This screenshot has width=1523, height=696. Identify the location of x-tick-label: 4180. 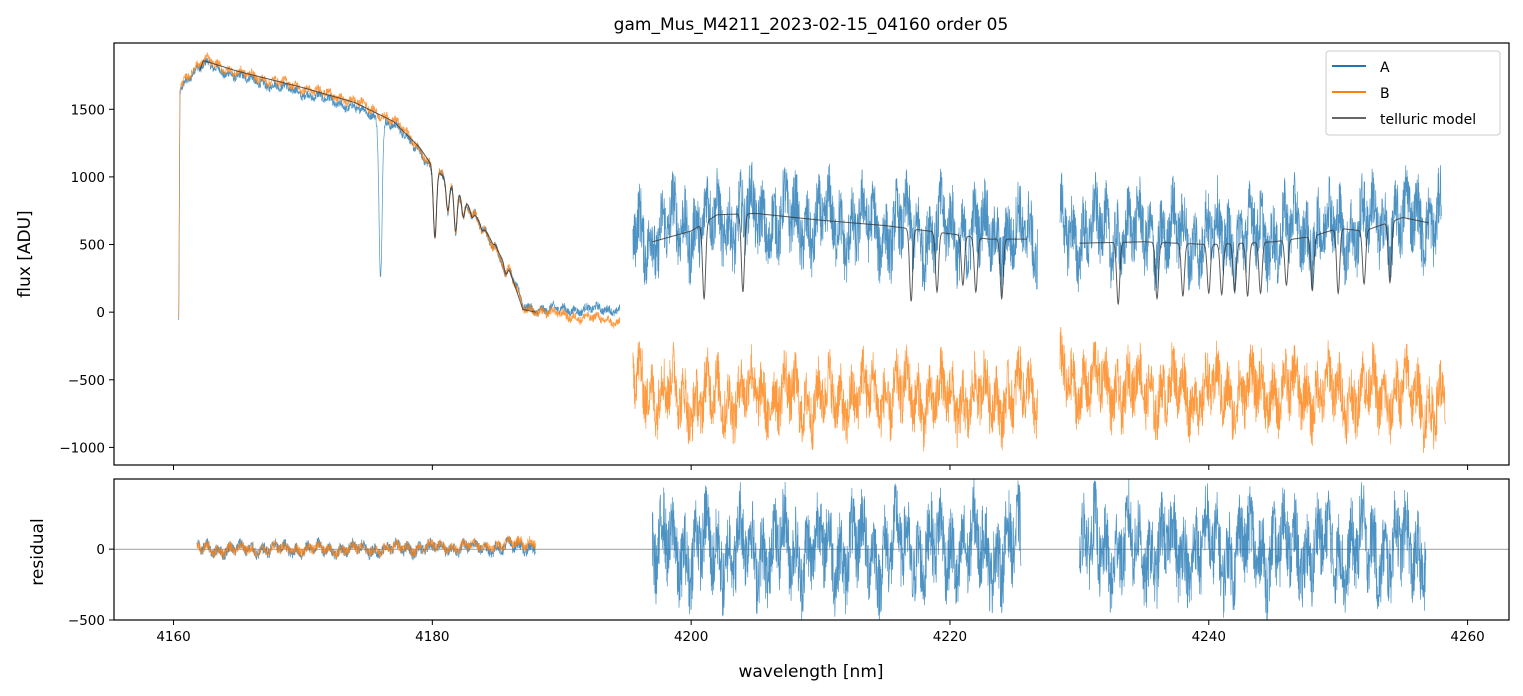
(432, 637).